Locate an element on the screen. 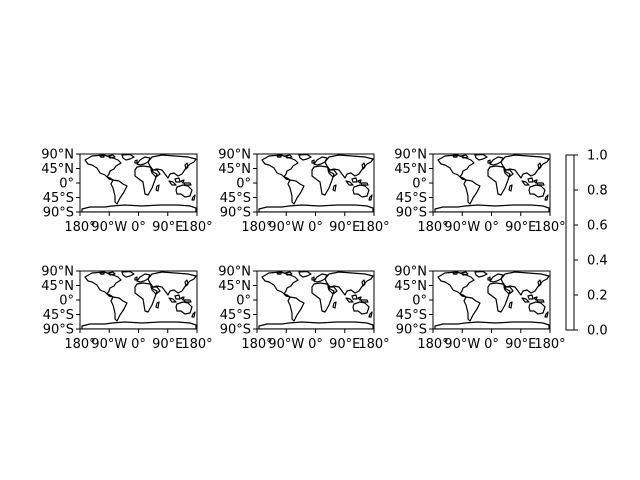  colorbar-tick-label: 0.8 is located at coordinates (597, 191).